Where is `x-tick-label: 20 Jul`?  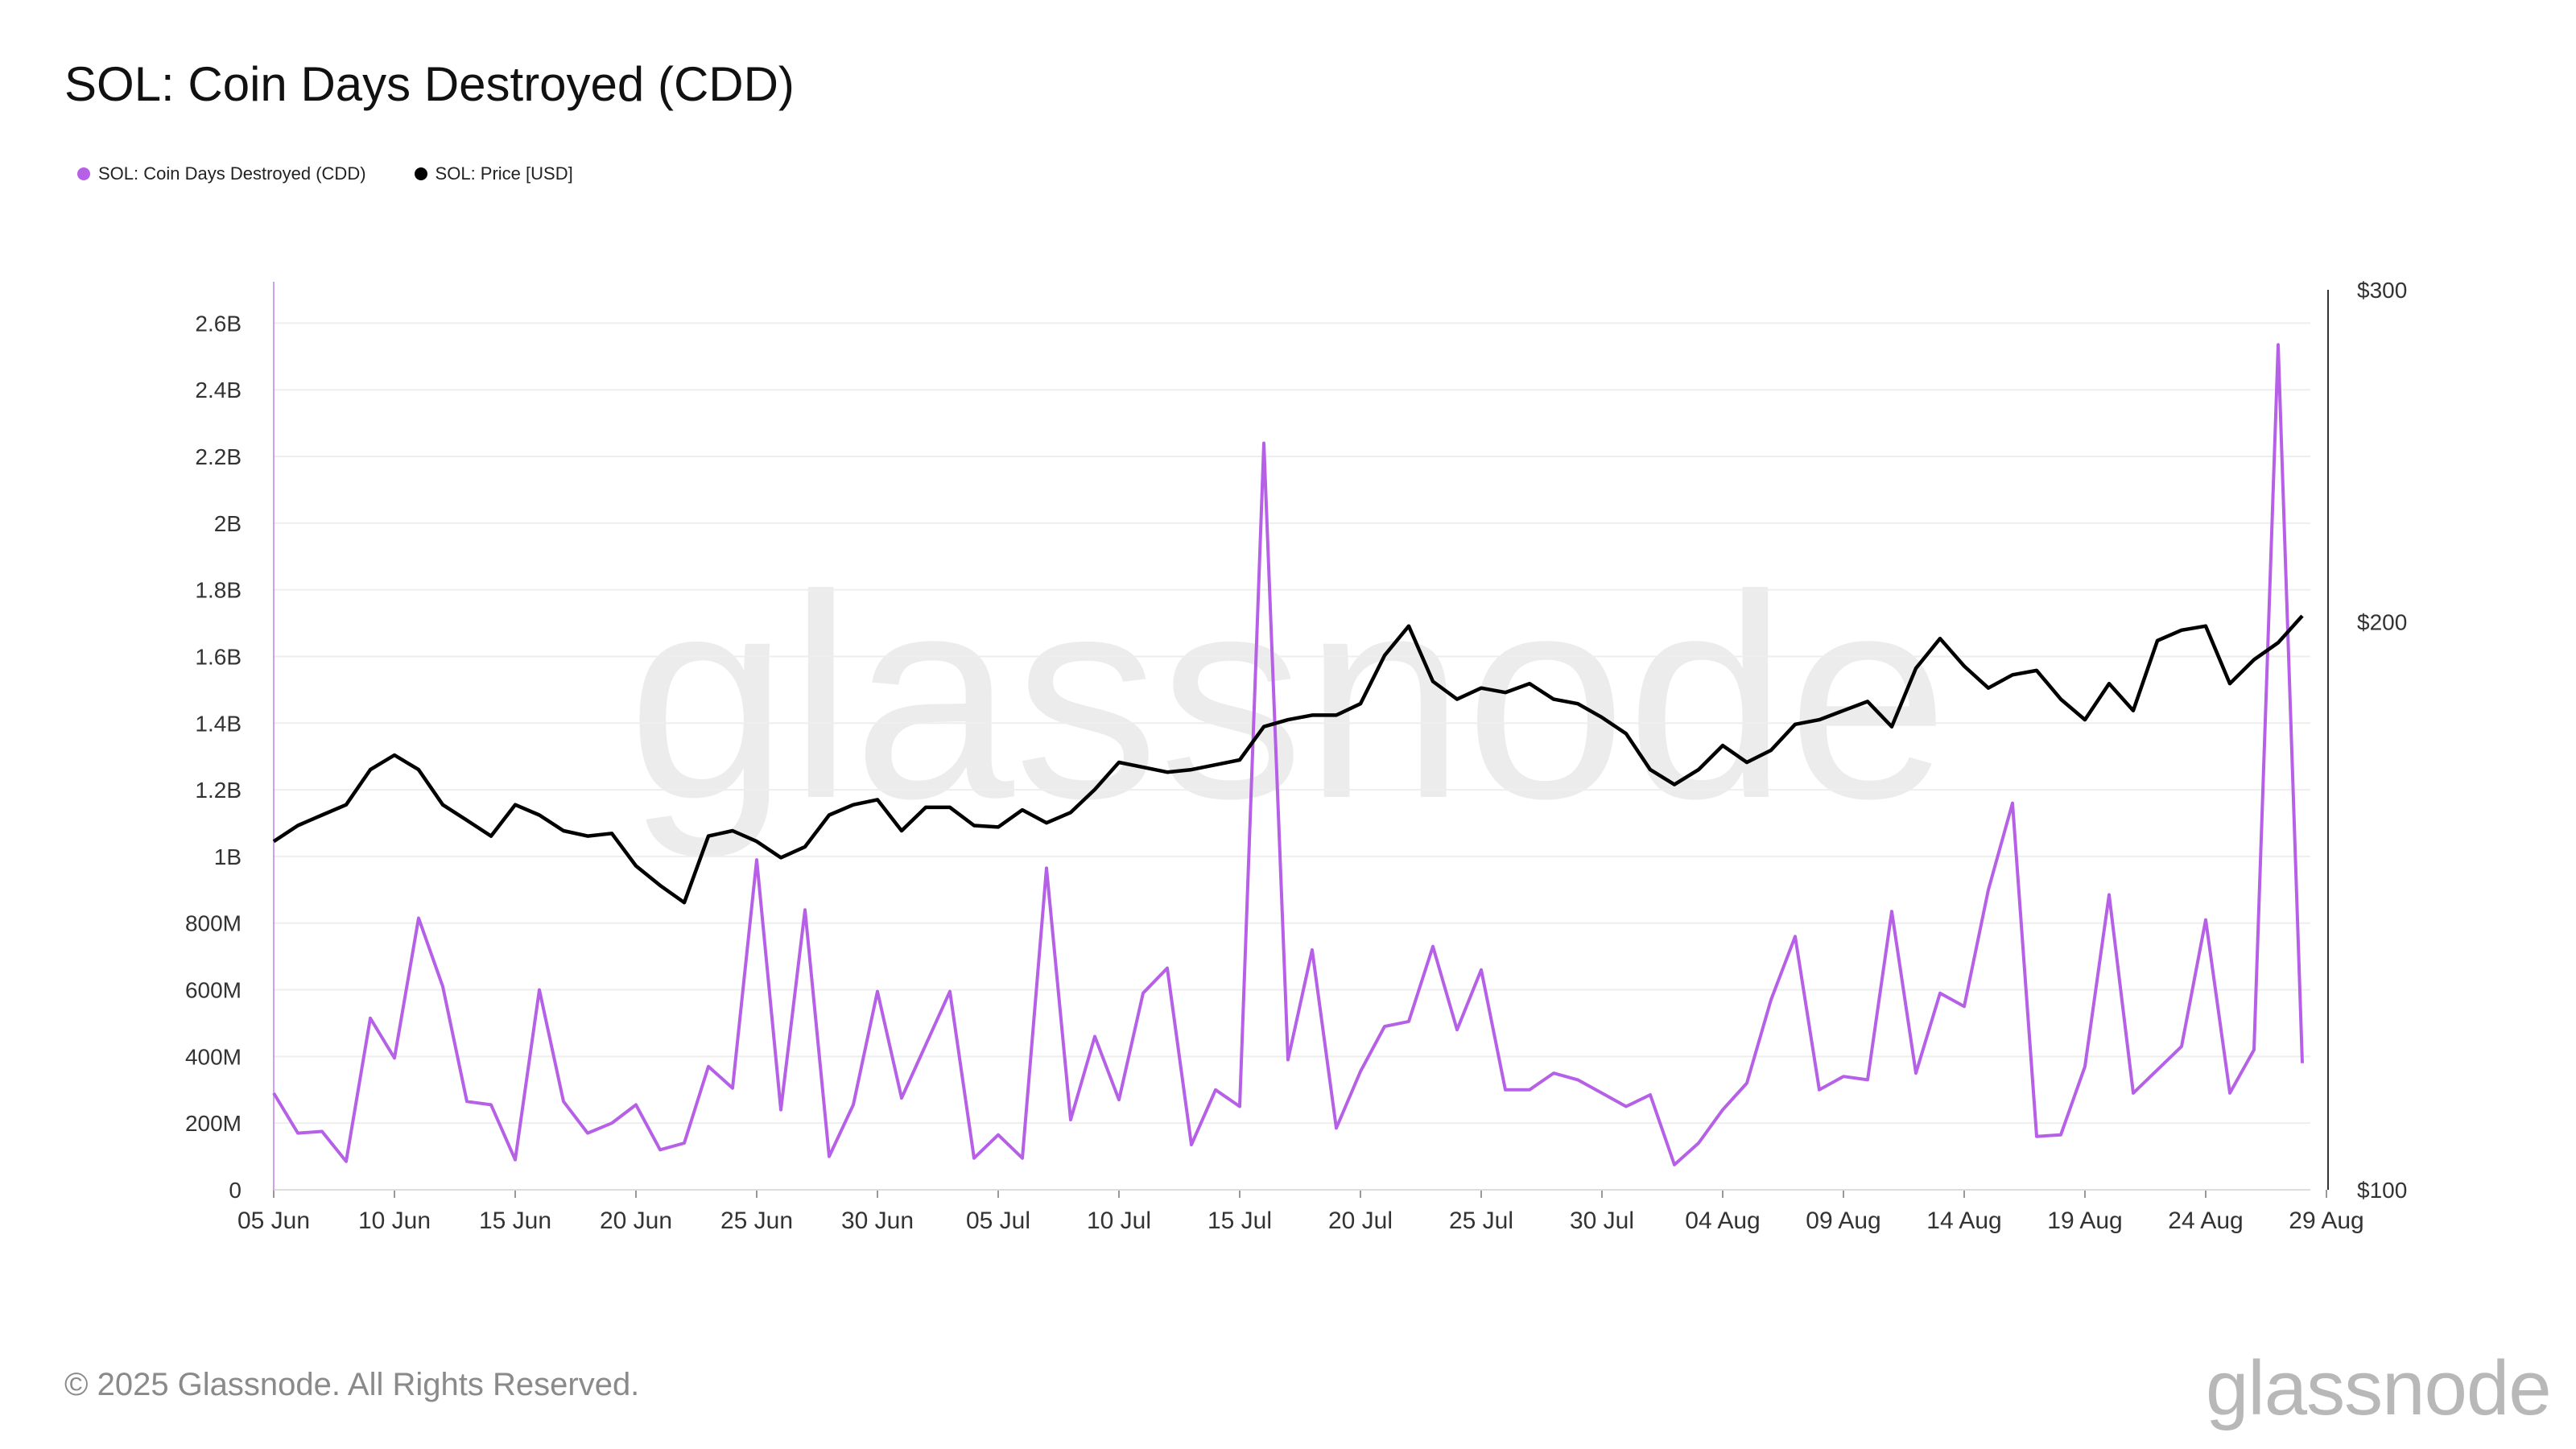
x-tick-label: 20 Jul is located at coordinates (1360, 1221).